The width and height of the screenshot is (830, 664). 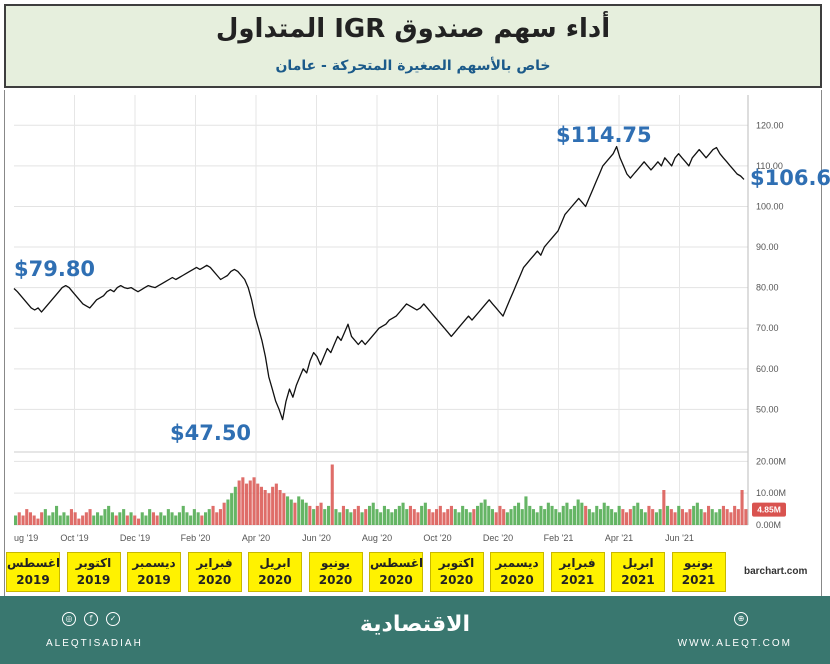 What do you see at coordinates (768, 525) in the screenshot?
I see `vol-tick-label: 0.00M` at bounding box center [768, 525].